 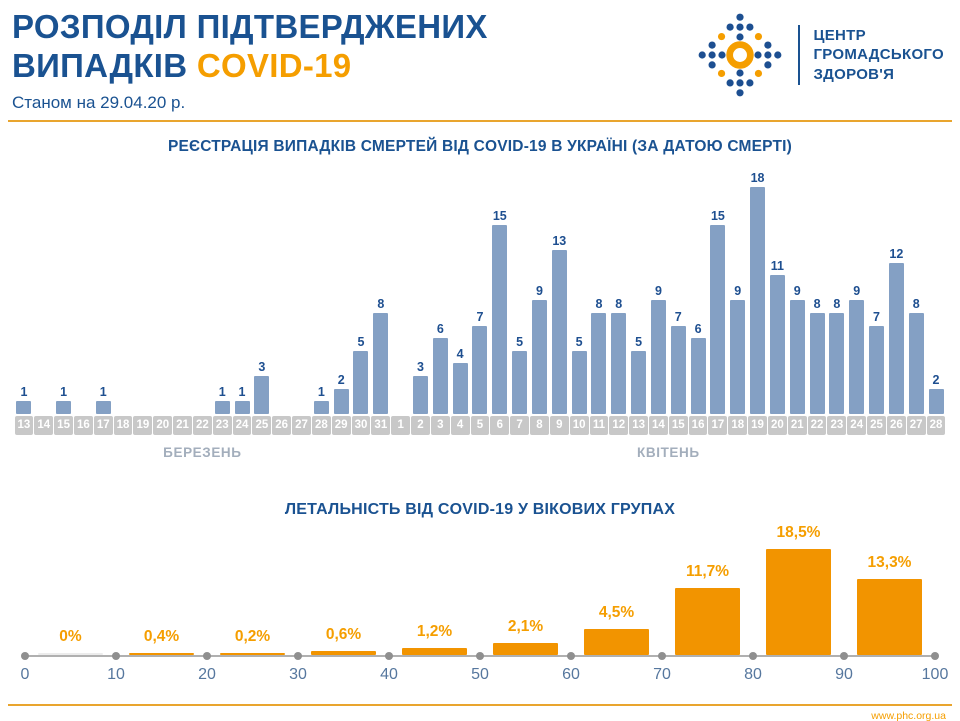 I want to click on deaths-axis-date: 23, so click(x=837, y=425).